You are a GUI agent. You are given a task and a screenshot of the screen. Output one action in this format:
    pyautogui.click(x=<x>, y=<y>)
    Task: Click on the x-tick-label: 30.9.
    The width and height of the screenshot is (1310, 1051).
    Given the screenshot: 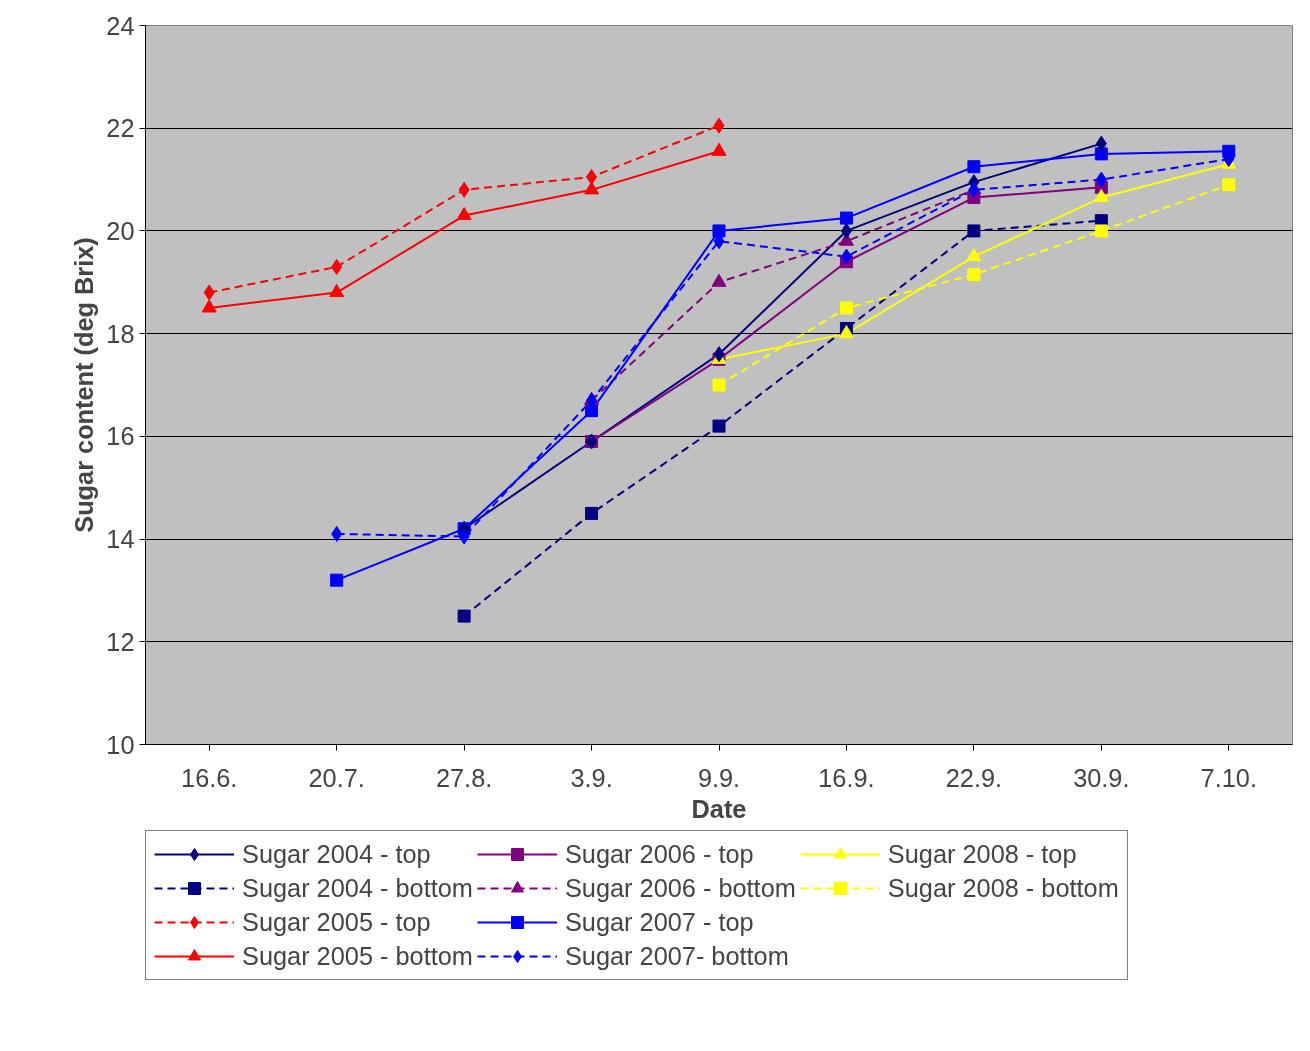 What is the action you would take?
    pyautogui.click(x=1101, y=777)
    